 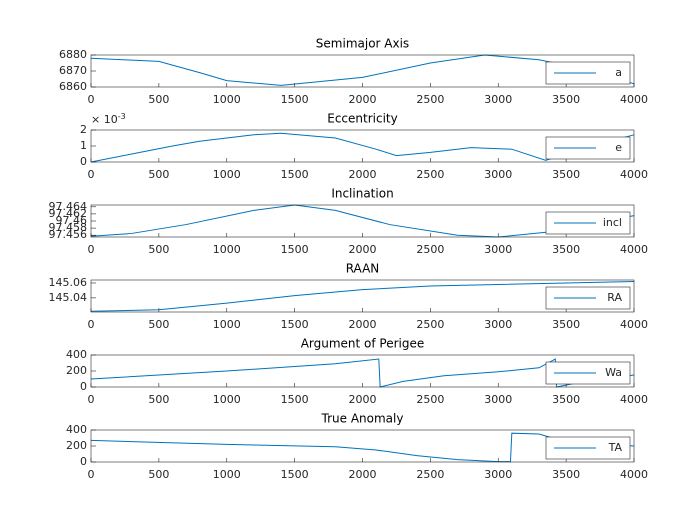 What do you see at coordinates (68, 227) in the screenshot?
I see `y-tick-label: 97.458` at bounding box center [68, 227].